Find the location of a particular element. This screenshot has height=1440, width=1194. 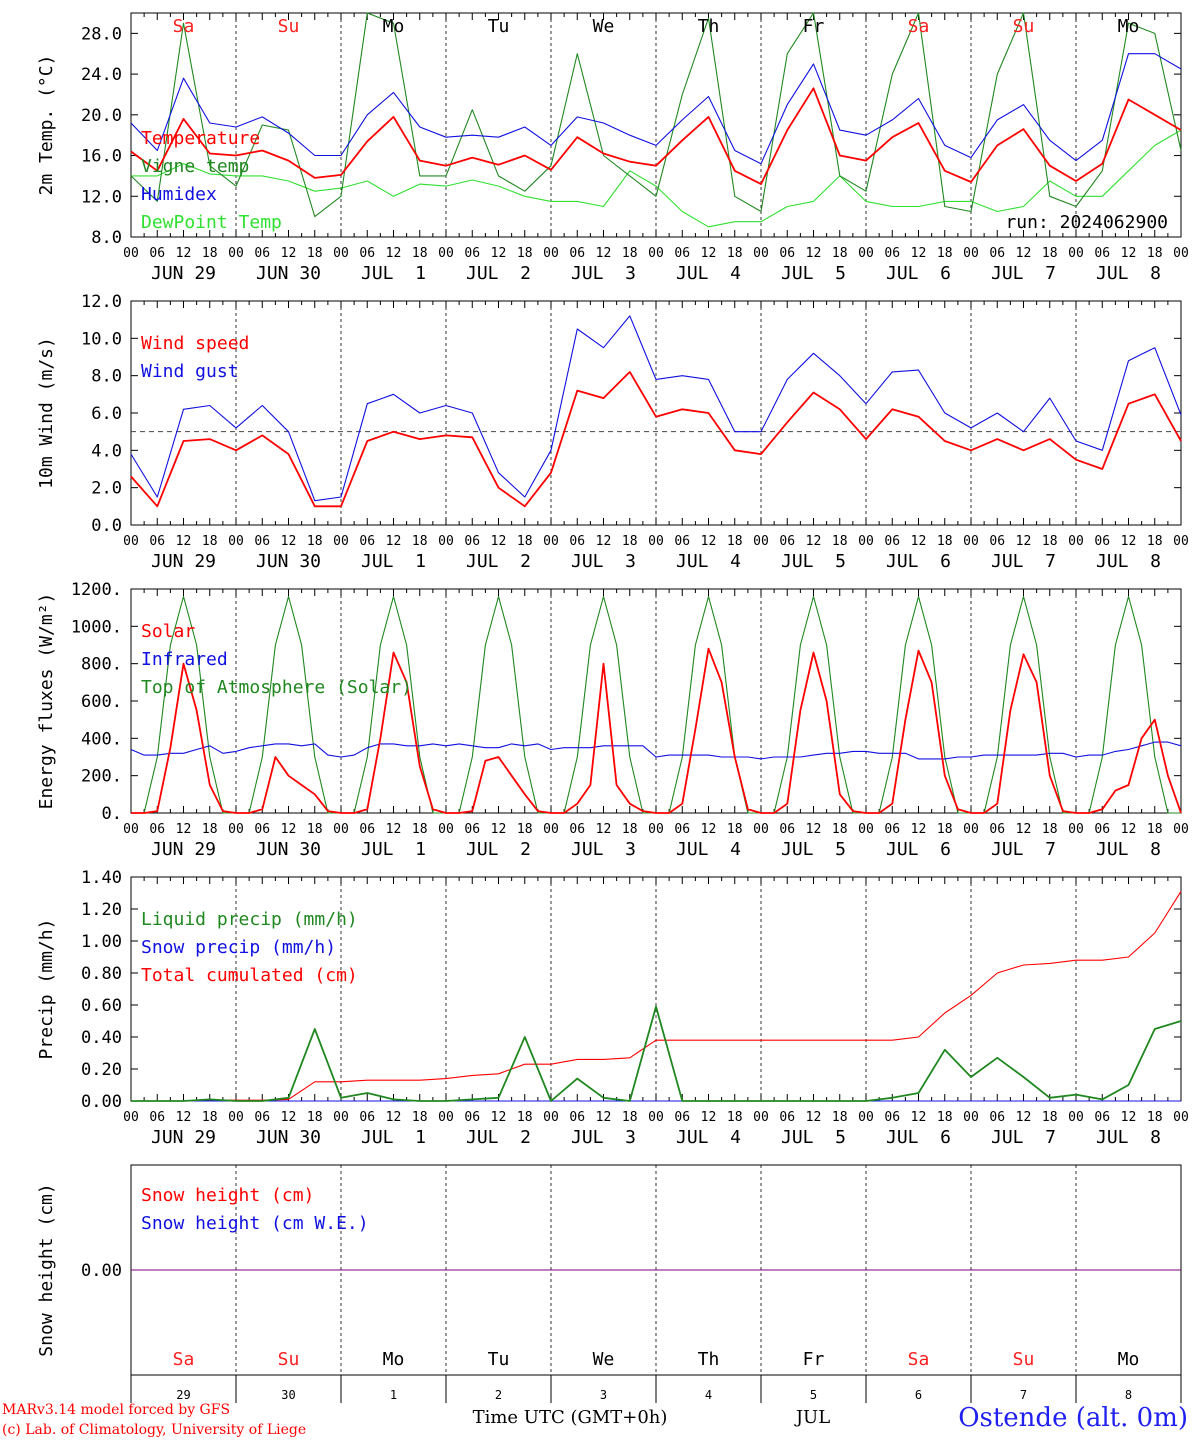

legend-entry: Liquid precip (mm/h) is located at coordinates (249, 919).